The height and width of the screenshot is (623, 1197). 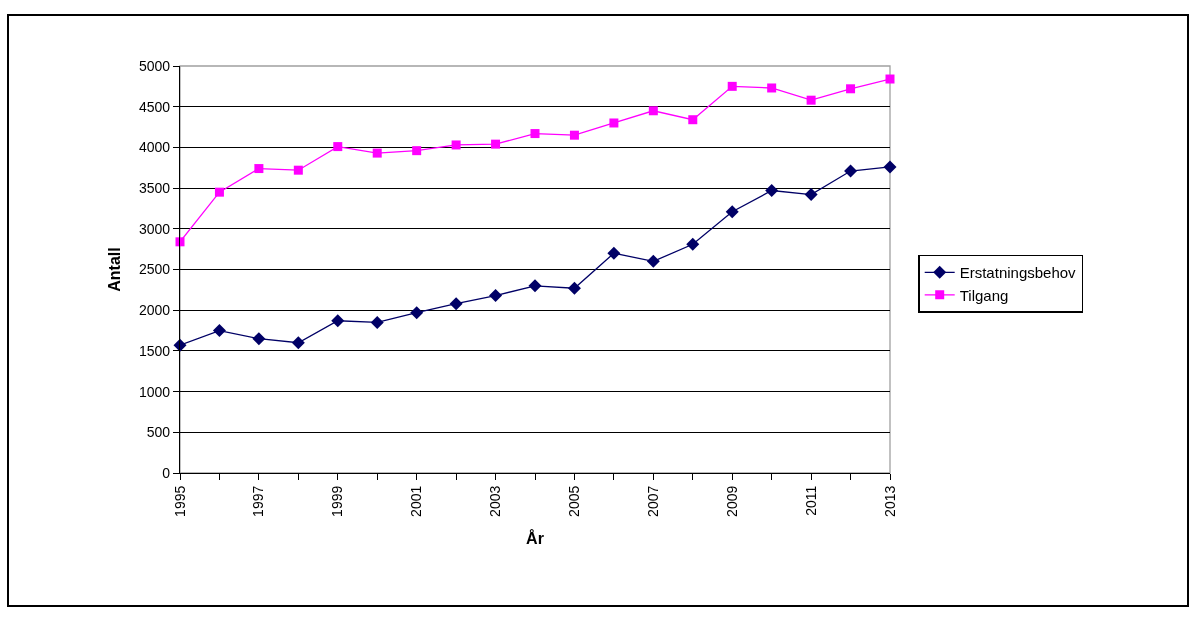 What do you see at coordinates (114, 269) in the screenshot?
I see `y-axis-title: Antall` at bounding box center [114, 269].